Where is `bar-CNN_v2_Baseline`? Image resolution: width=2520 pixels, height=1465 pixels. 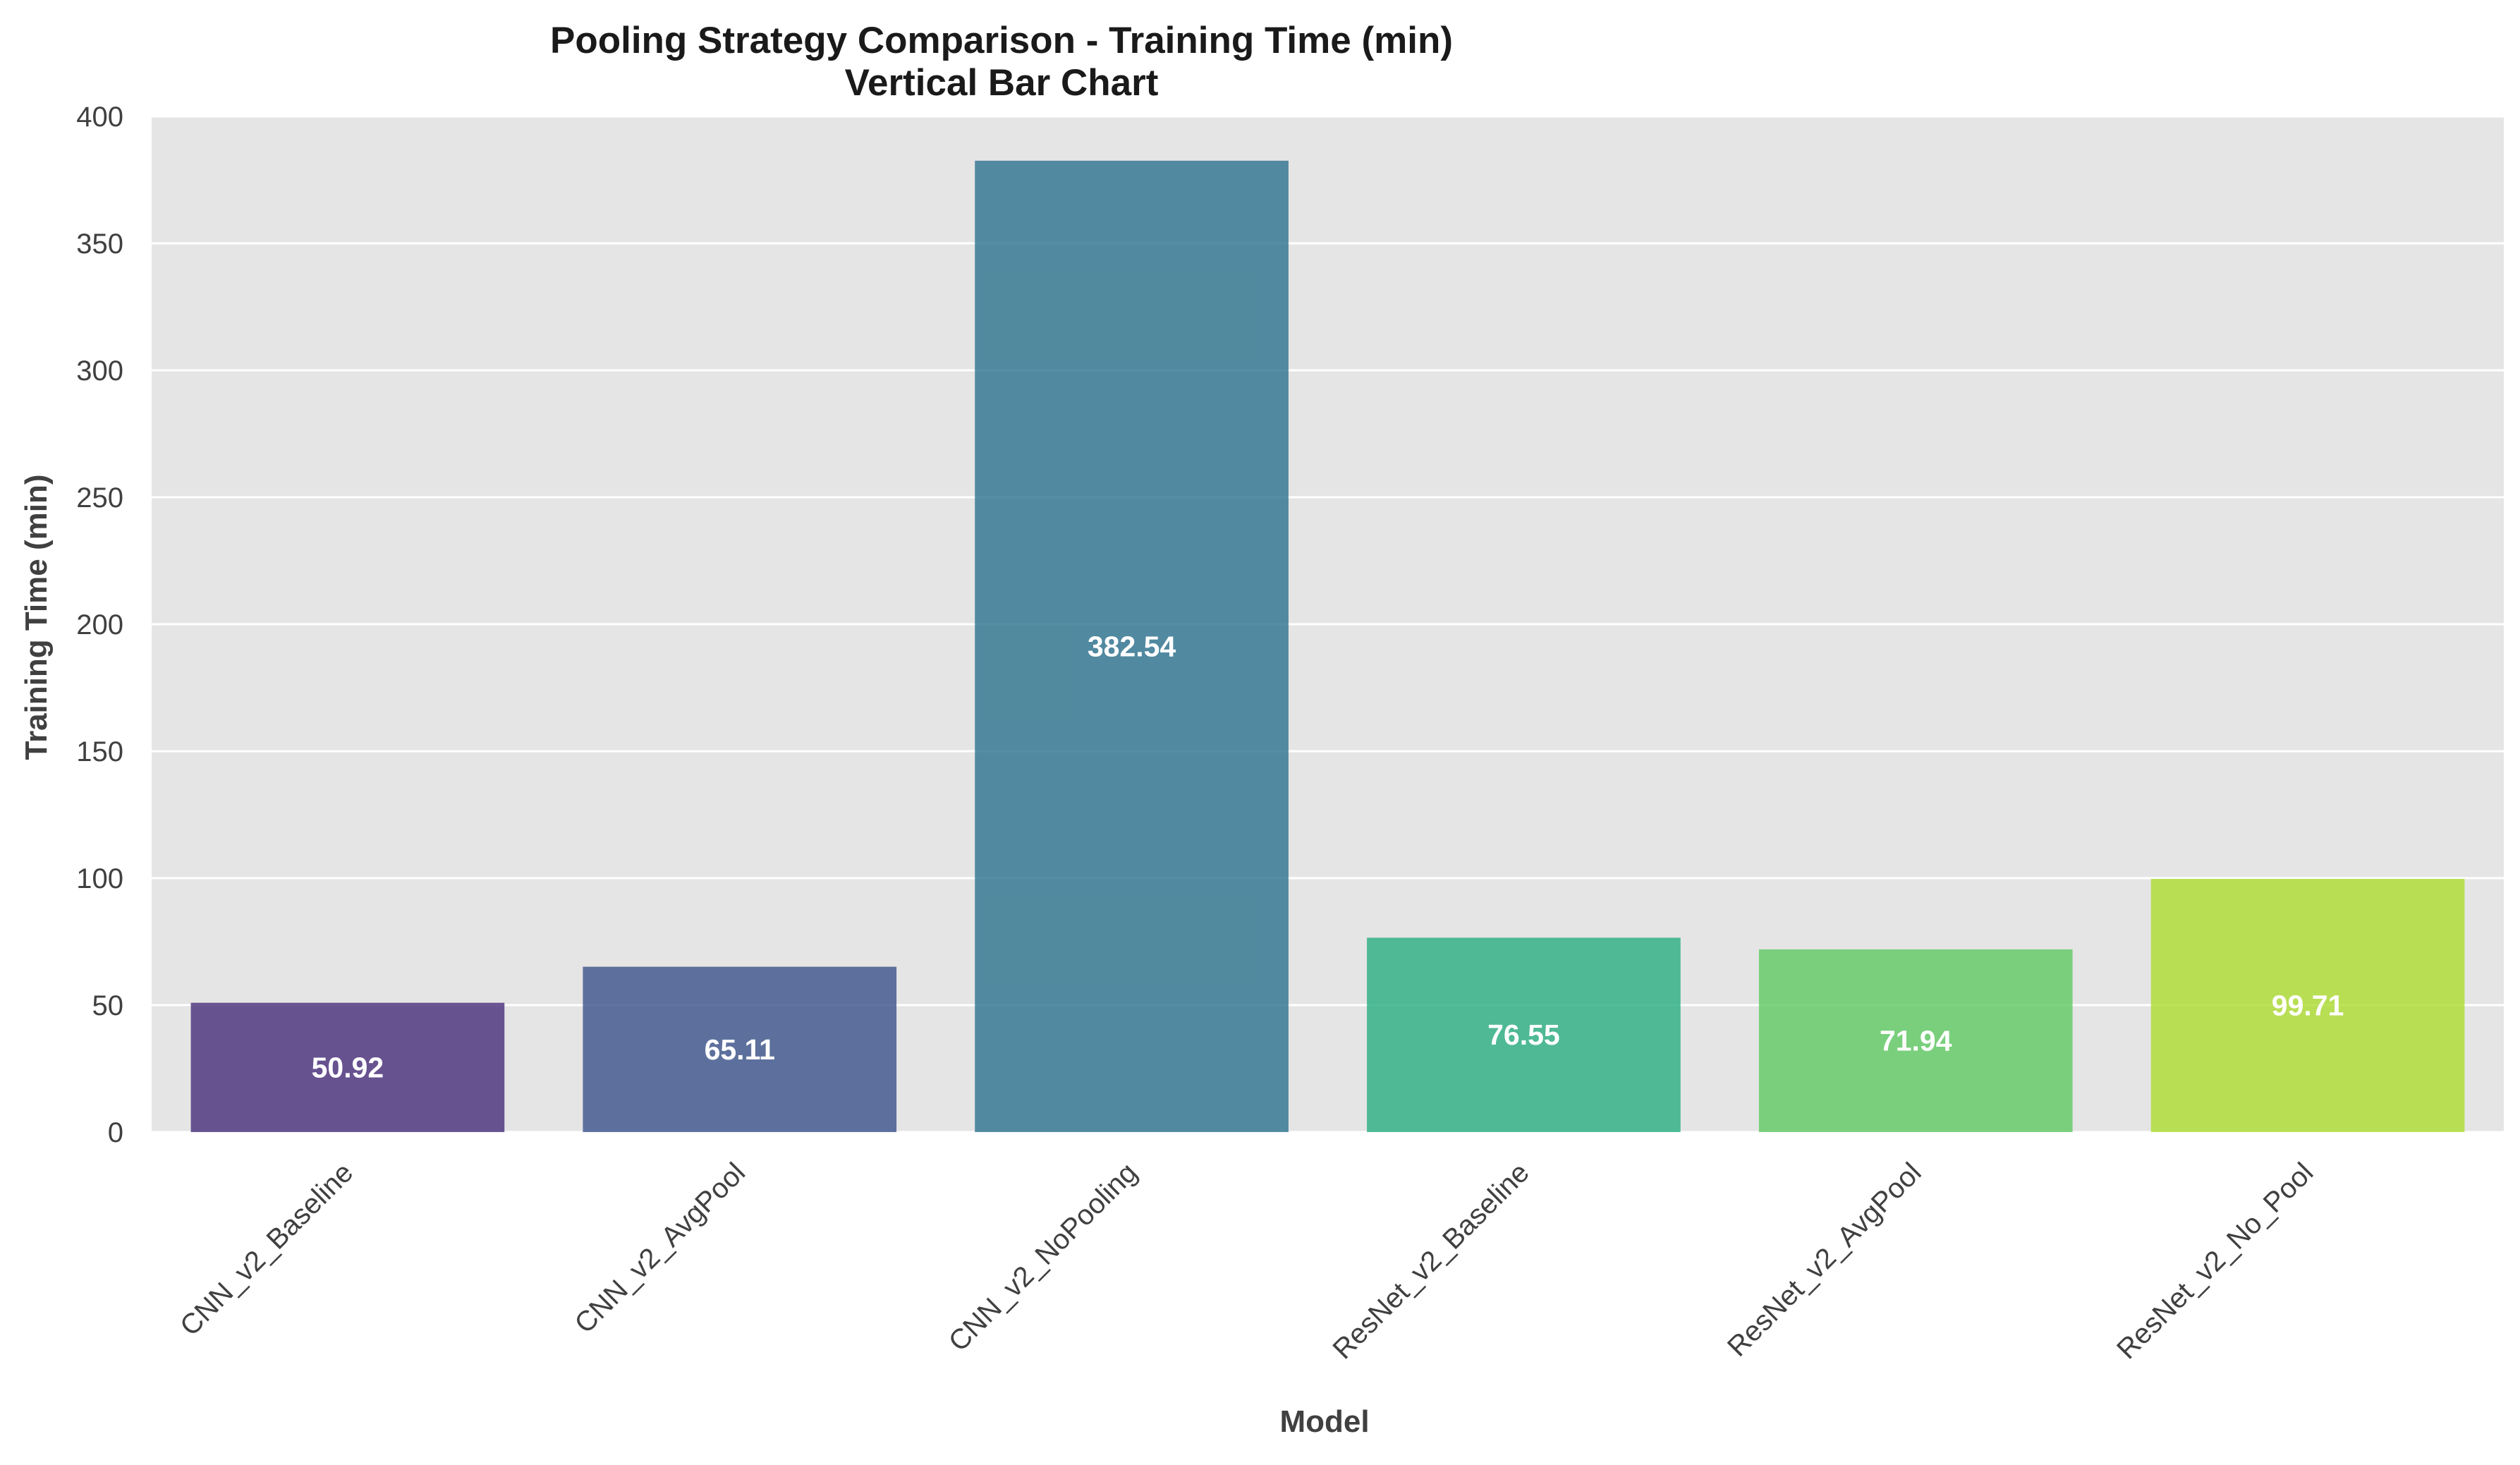
bar-CNN_v2_Baseline is located at coordinates (347, 1067).